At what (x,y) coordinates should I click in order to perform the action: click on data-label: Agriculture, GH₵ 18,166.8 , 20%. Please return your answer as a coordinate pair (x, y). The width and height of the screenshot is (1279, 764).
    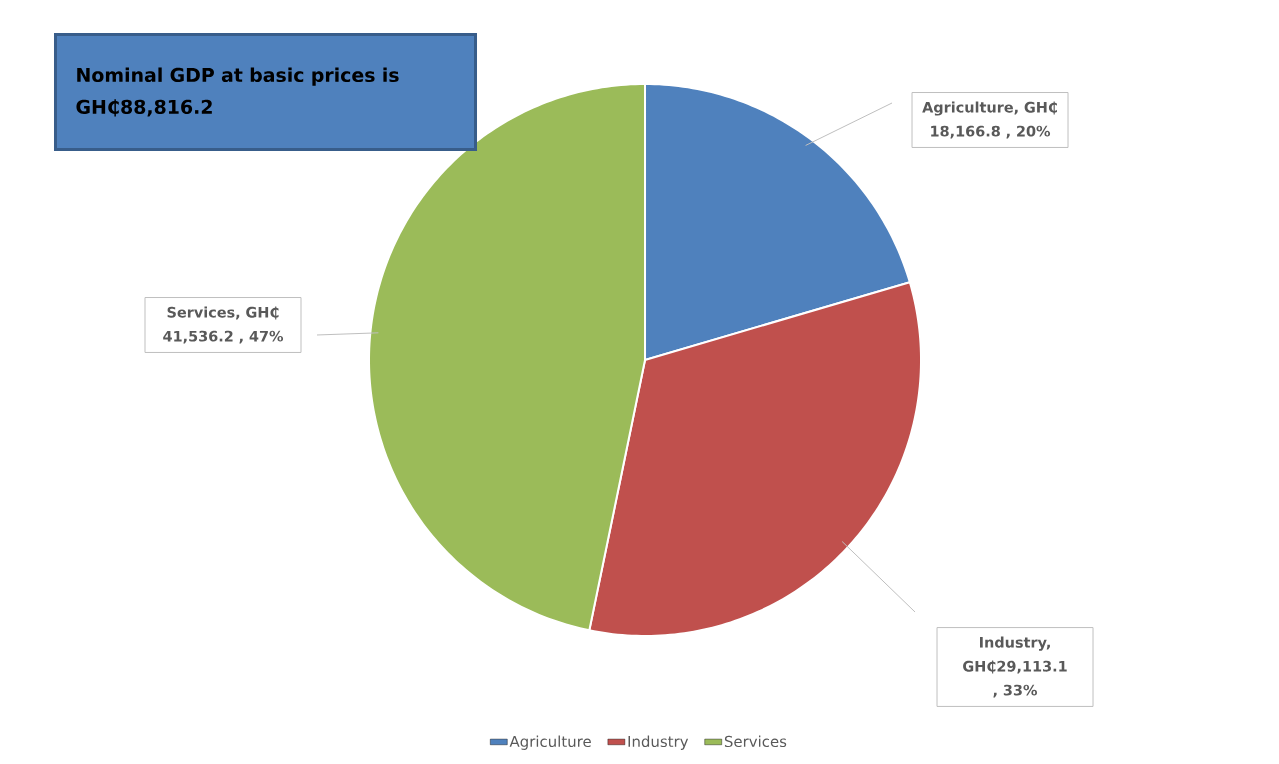
    Looking at the image, I should click on (989, 120).